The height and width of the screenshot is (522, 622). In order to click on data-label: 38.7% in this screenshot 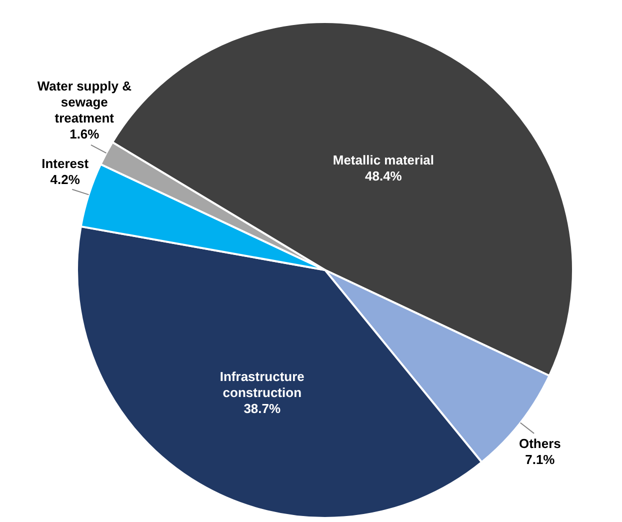, I will do `click(263, 408)`.